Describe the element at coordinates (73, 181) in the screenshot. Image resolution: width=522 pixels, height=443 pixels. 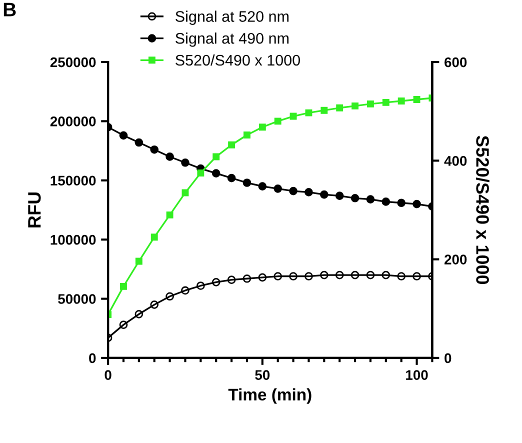
I see `y-tick-label: 150000` at that location.